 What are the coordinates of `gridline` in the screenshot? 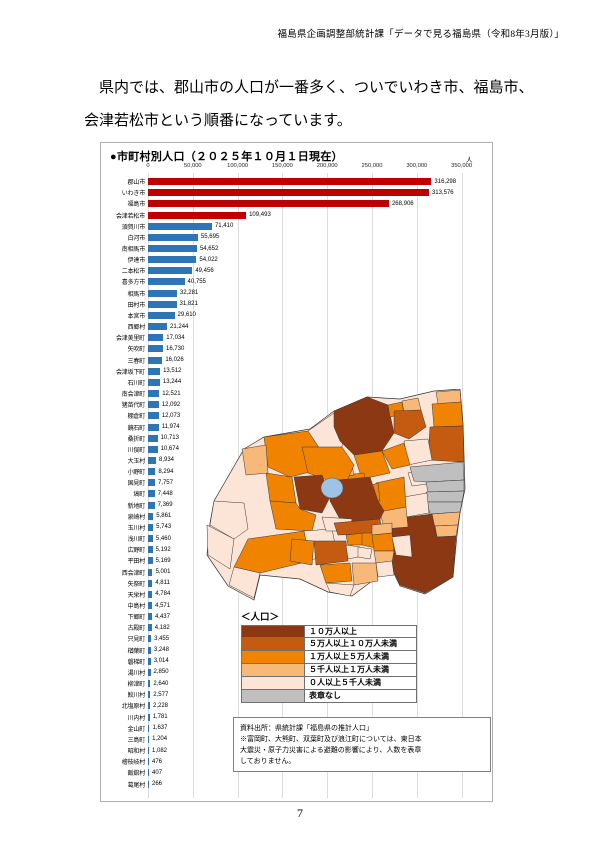 It's located at (193, 485).